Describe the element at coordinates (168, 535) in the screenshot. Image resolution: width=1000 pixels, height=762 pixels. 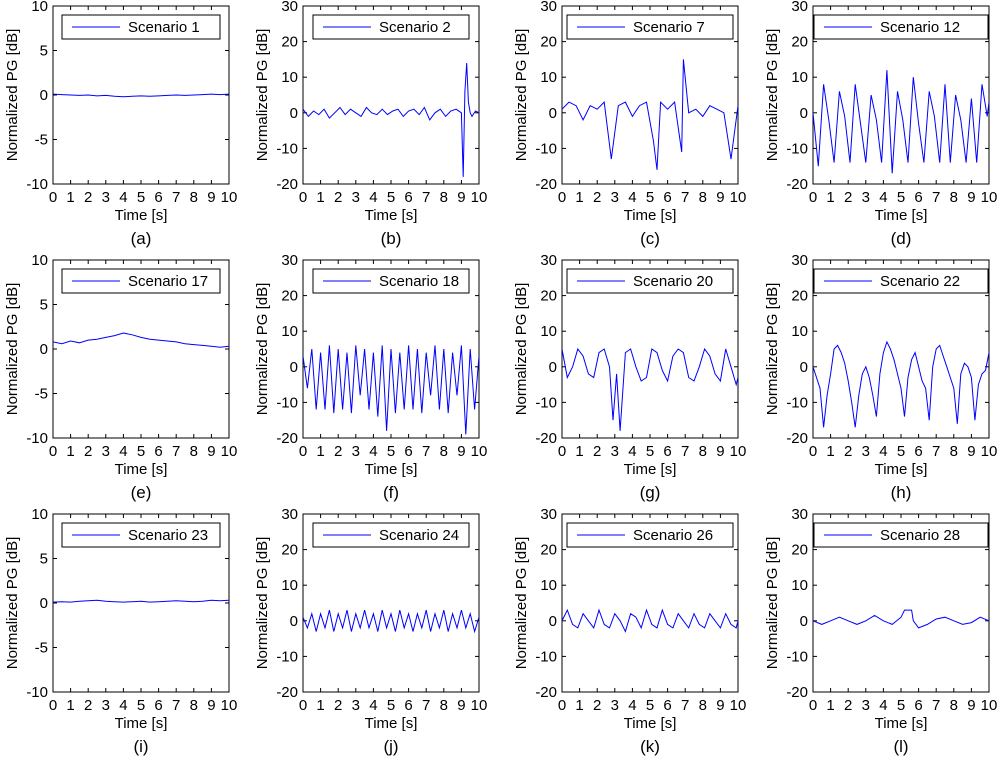
I see `legend-label: Scenario 23` at that location.